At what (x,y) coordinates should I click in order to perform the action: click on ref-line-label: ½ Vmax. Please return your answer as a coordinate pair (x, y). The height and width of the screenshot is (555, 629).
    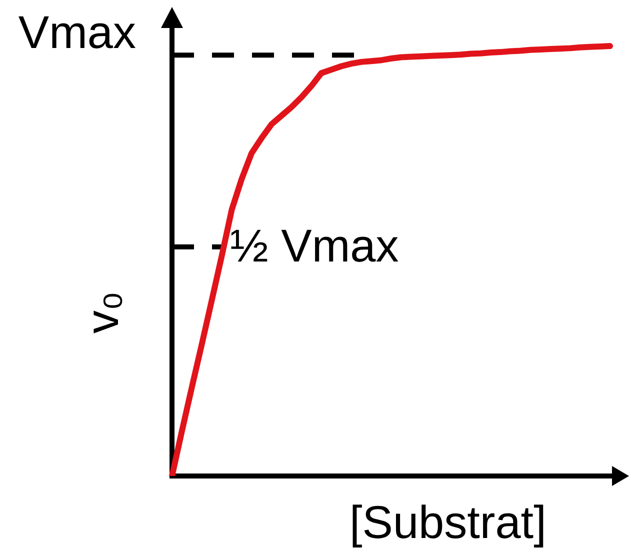
    Looking at the image, I should click on (314, 246).